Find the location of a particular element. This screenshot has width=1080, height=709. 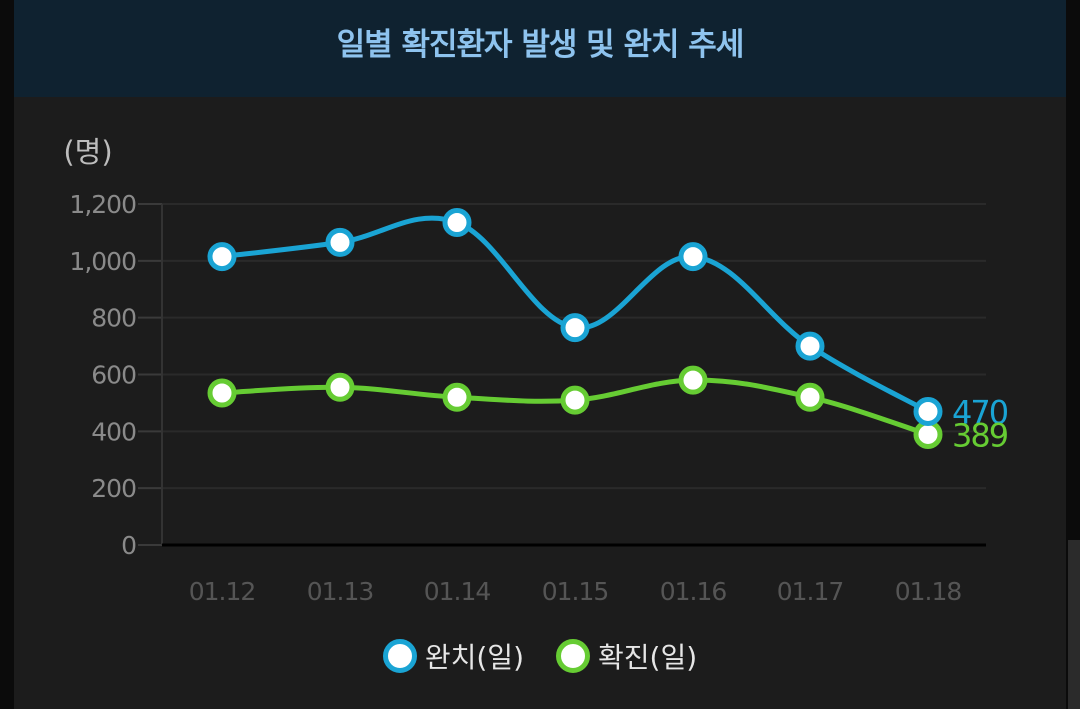

x-tick-label: 01.13 is located at coordinates (340, 591).